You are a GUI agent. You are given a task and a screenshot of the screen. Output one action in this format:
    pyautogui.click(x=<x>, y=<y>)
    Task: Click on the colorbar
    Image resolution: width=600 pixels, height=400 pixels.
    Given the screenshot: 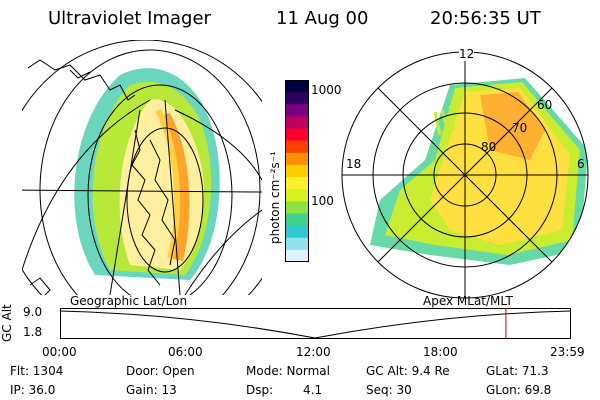 What is the action you would take?
    pyautogui.click(x=297, y=171)
    